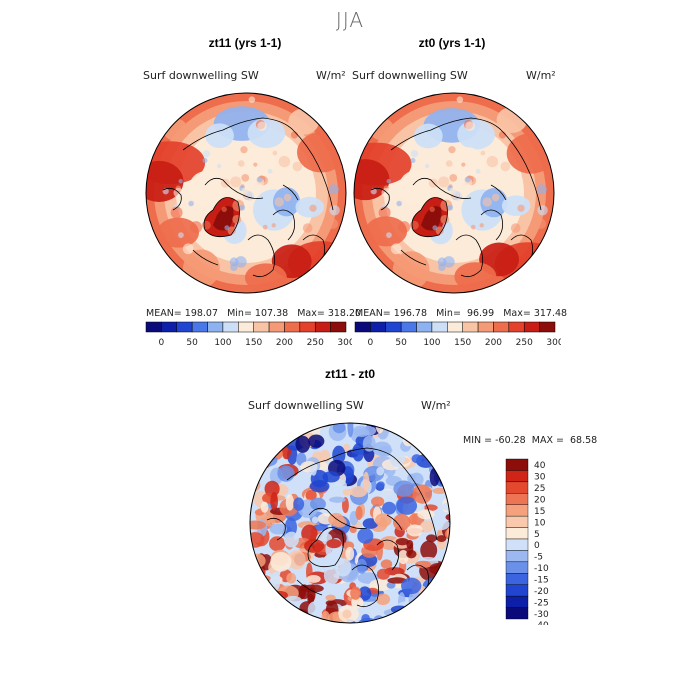 This screenshot has height=700, width=700. I want to click on colorbar-tick-label: 25, so click(539, 489).